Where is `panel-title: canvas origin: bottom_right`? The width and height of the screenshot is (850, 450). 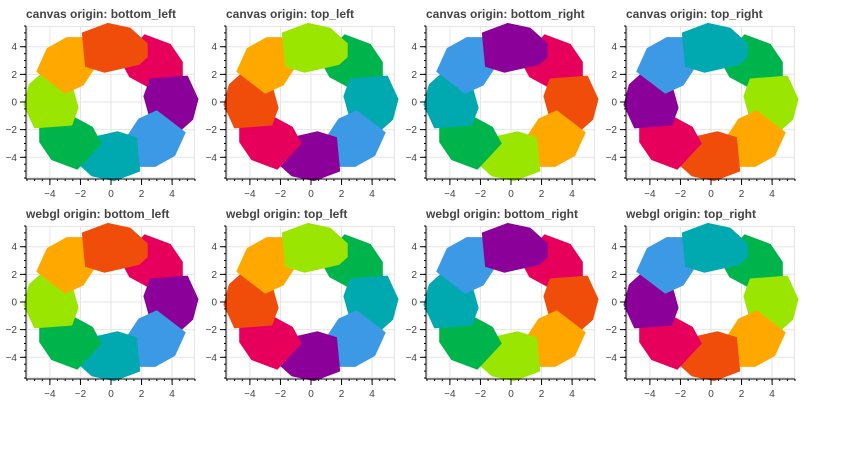 panel-title: canvas origin: bottom_right is located at coordinates (505, 14).